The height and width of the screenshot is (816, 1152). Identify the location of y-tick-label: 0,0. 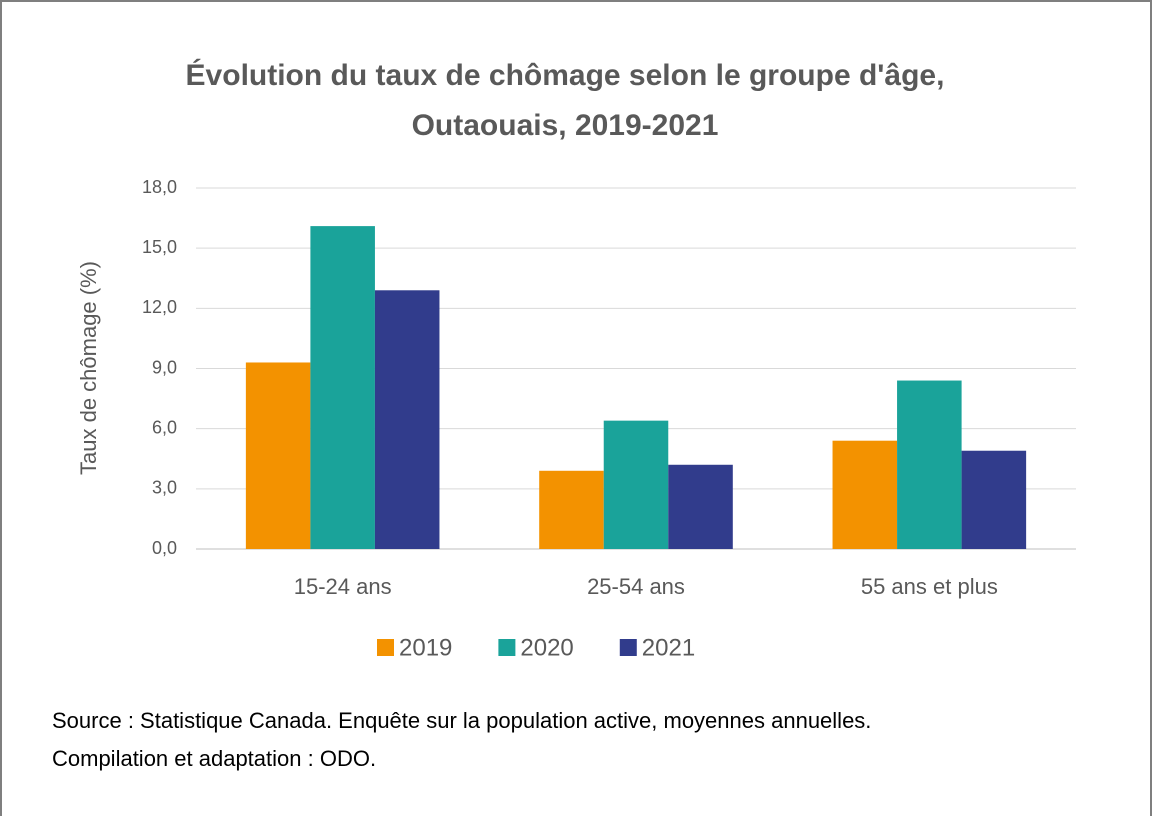
(164, 548).